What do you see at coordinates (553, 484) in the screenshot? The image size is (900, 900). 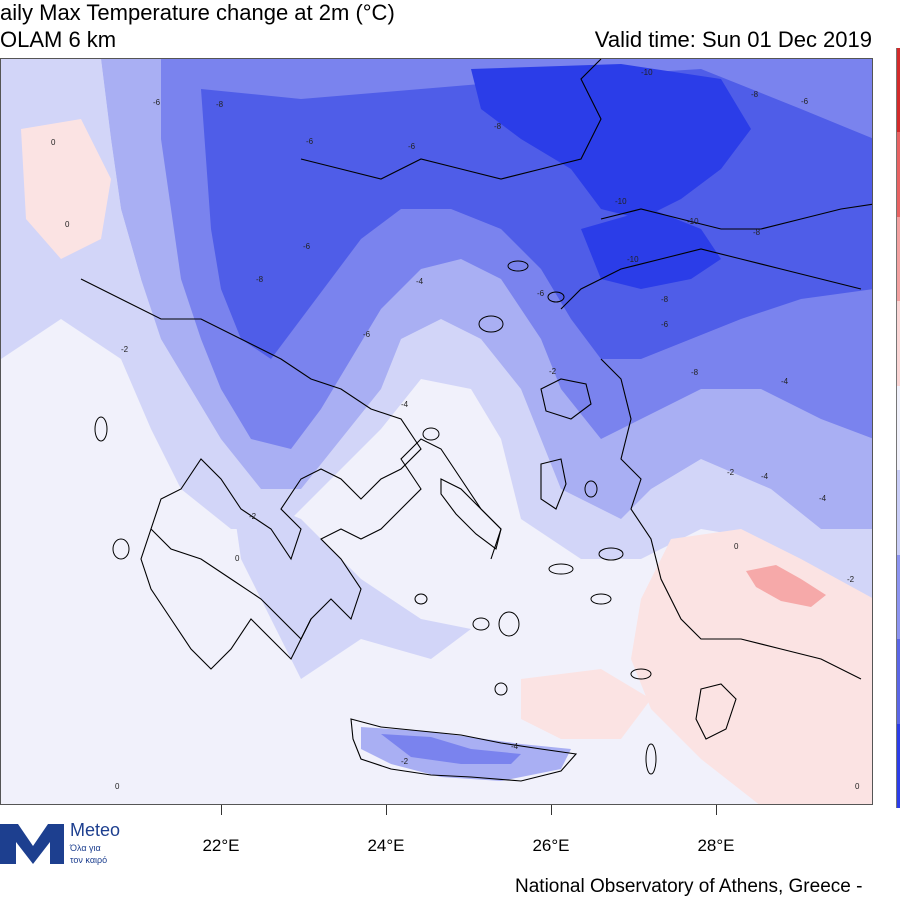 I see `chios-coast` at bounding box center [553, 484].